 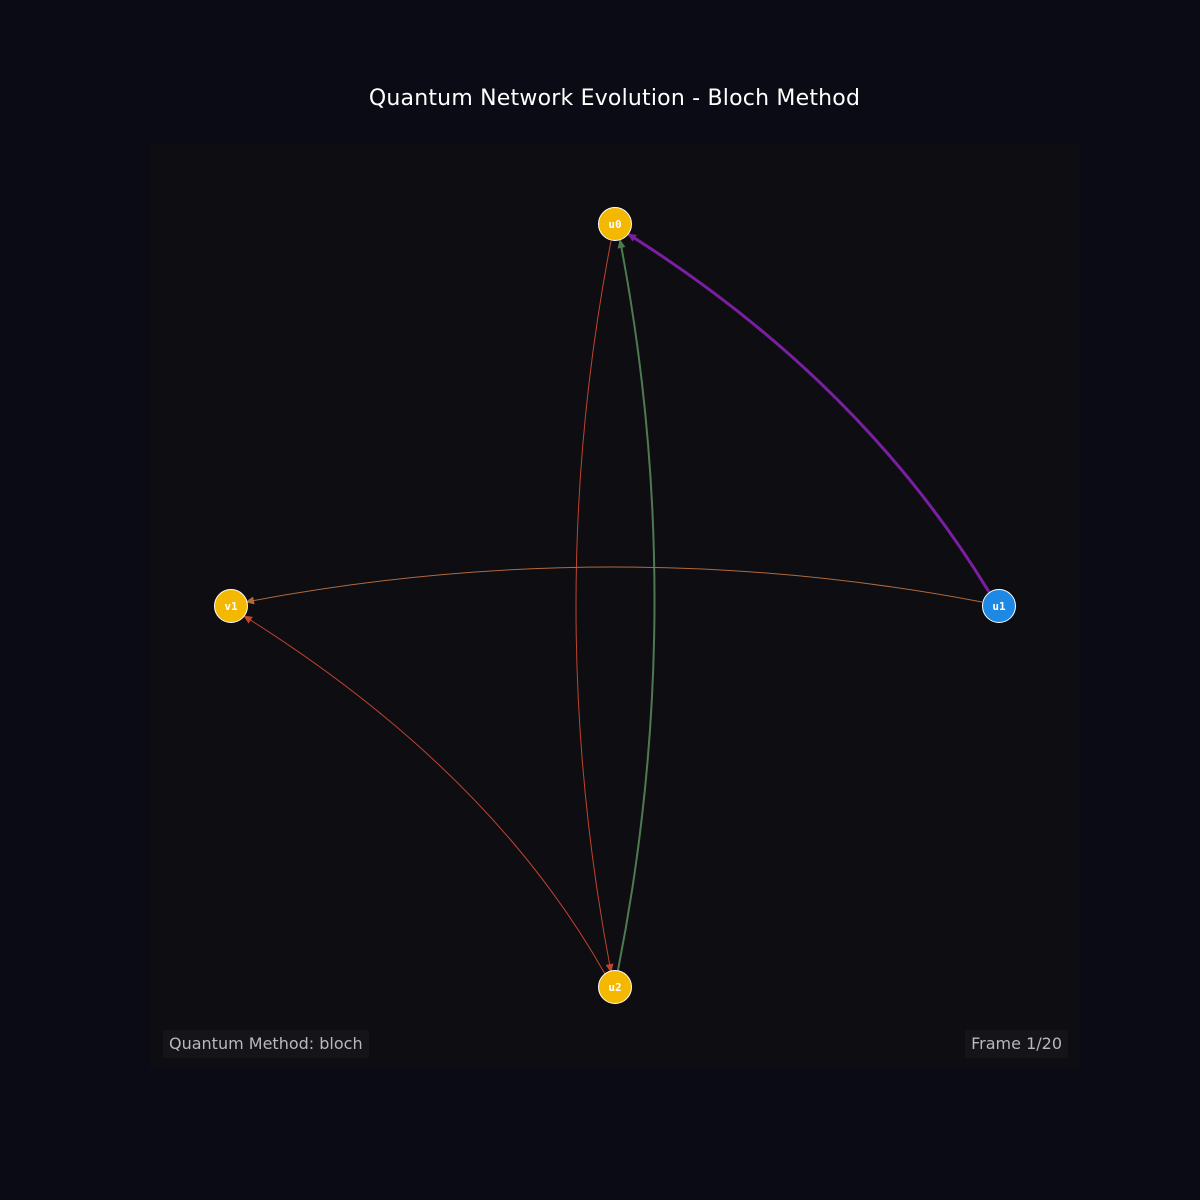 I want to click on node-label-u0: u0, so click(x=614, y=224).